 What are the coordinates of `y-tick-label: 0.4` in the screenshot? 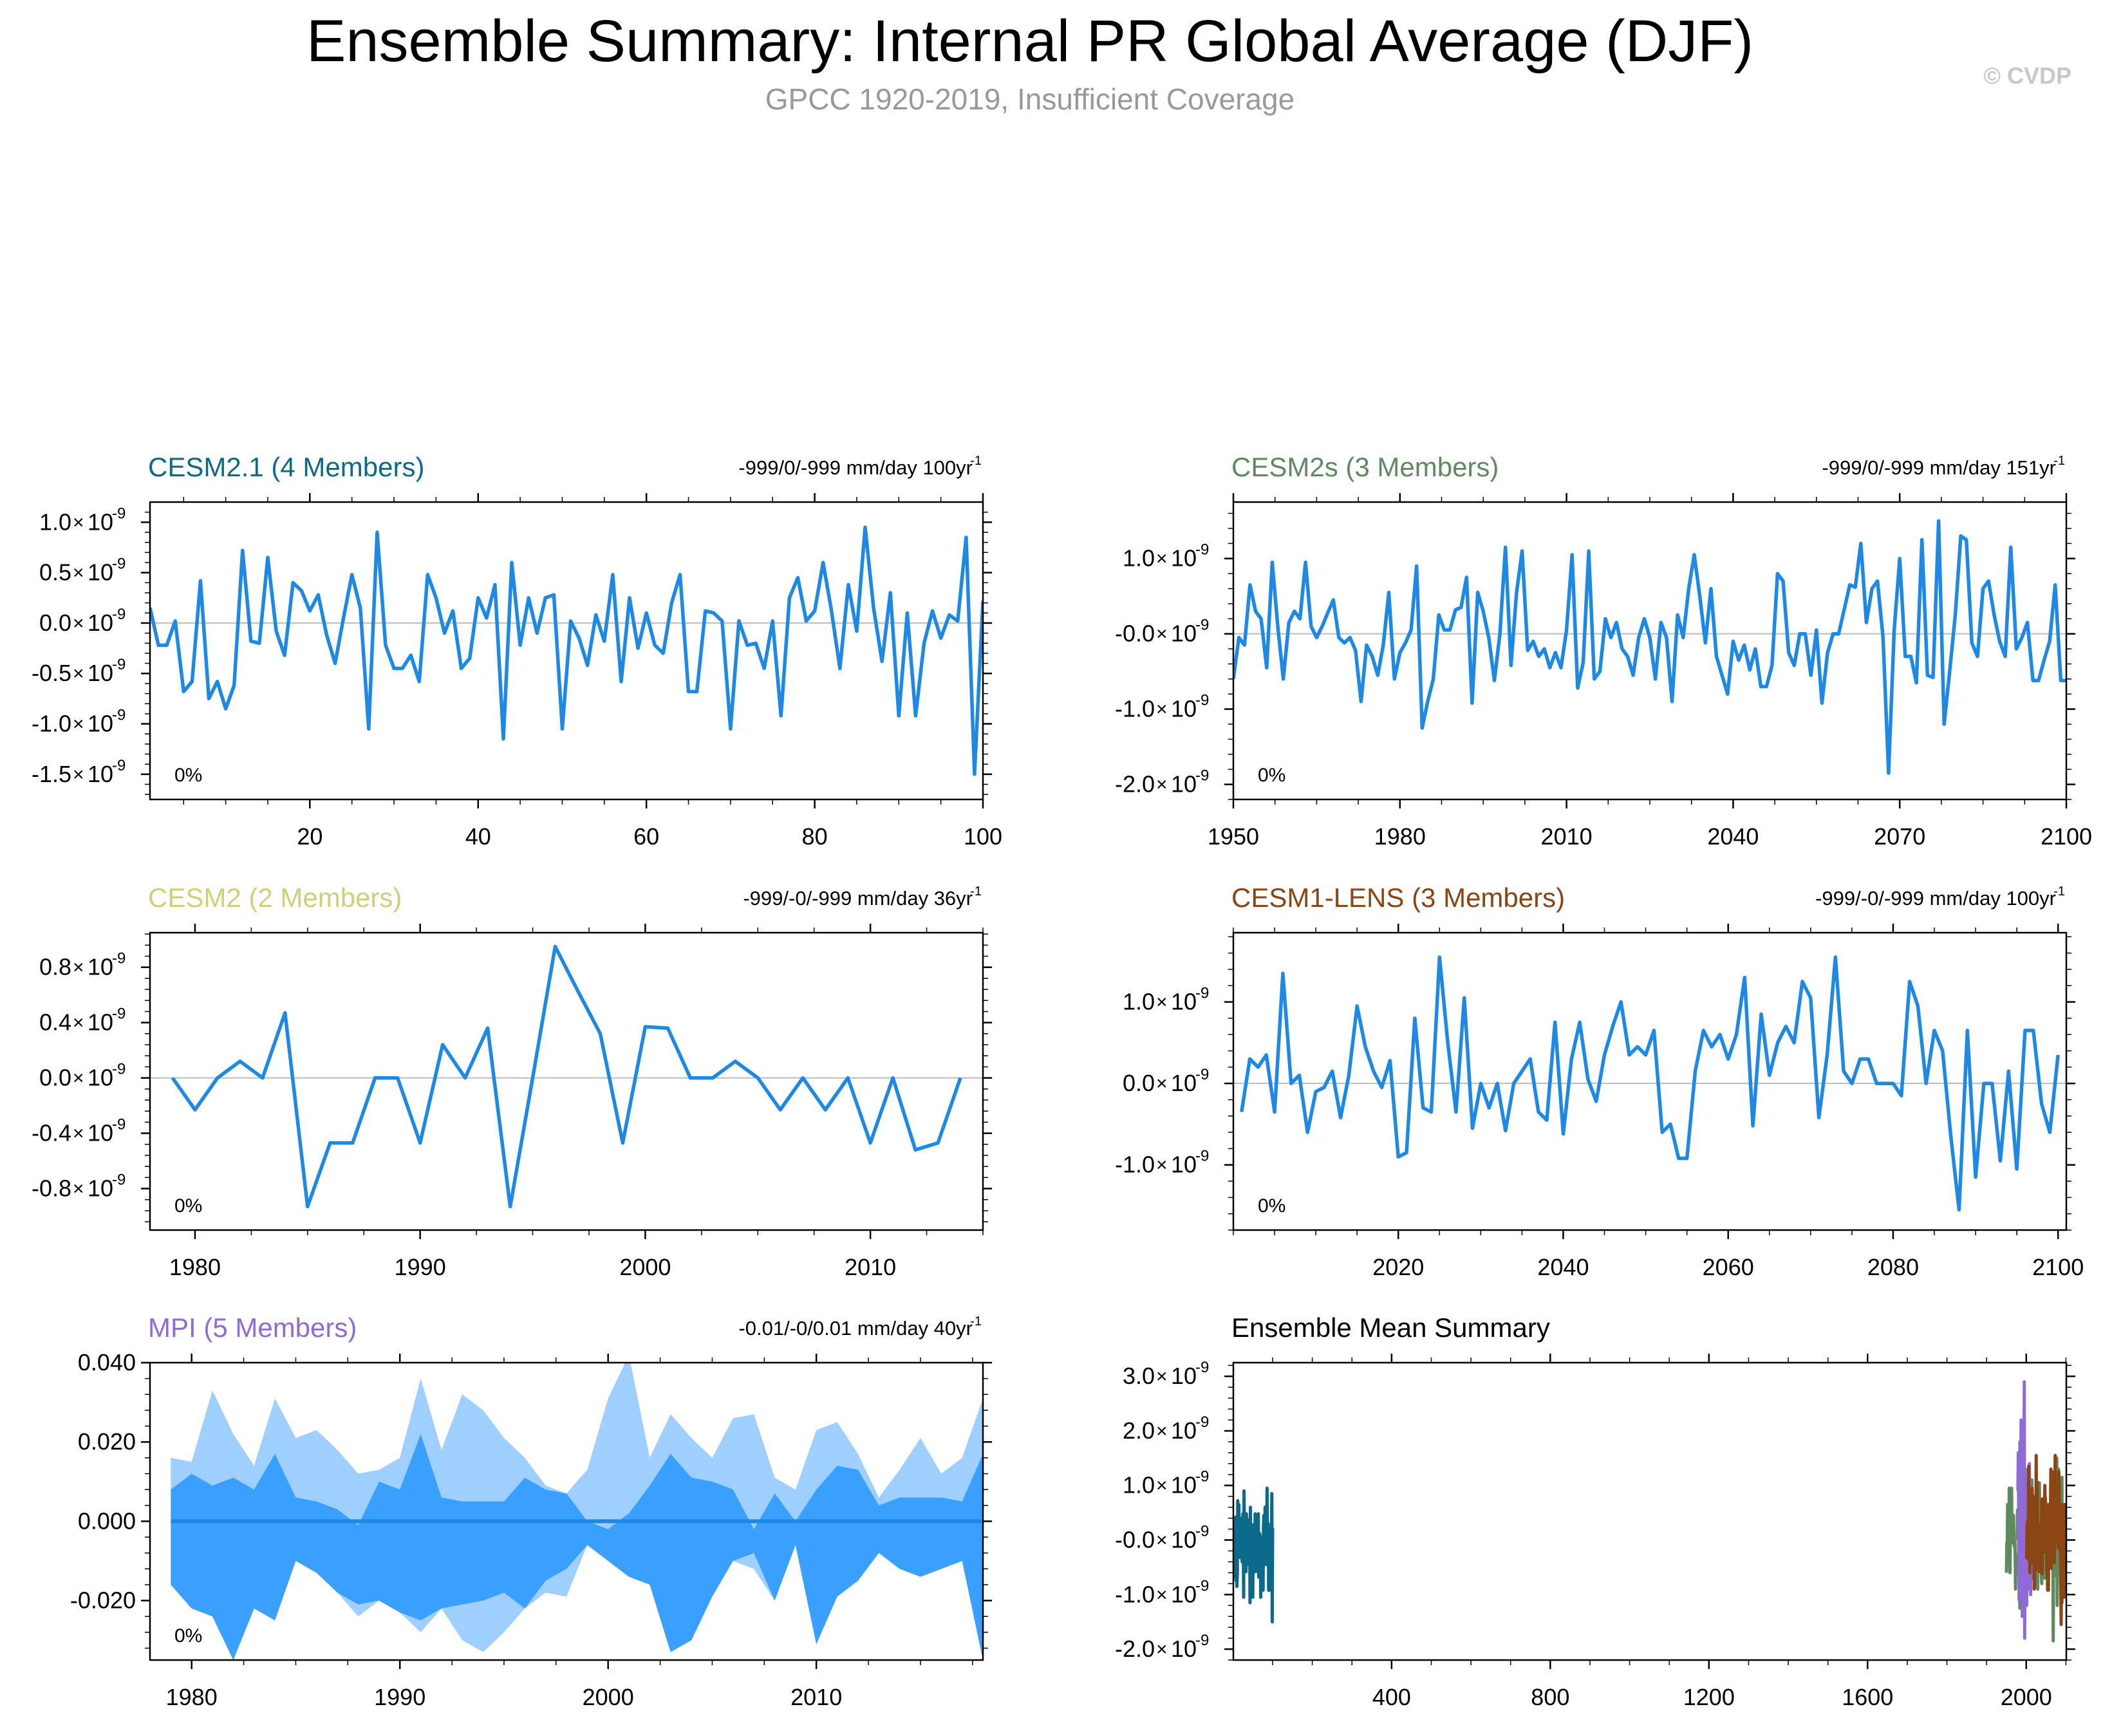 It's located at (55, 1022).